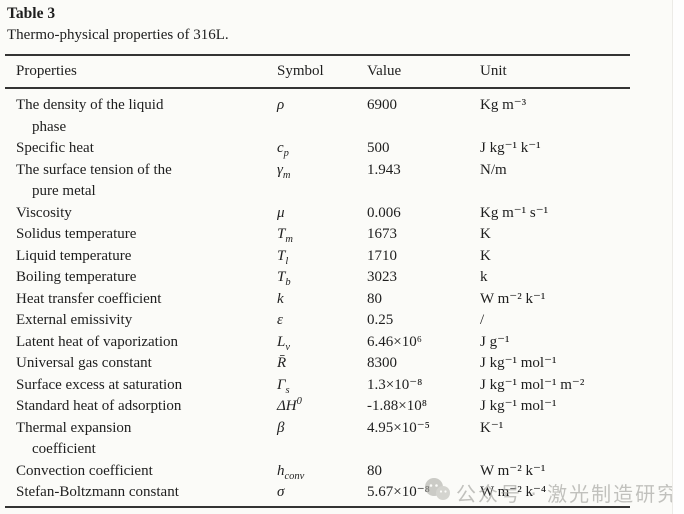  What do you see at coordinates (322, 181) in the screenshot?
I see `symbol-cell: γm` at bounding box center [322, 181].